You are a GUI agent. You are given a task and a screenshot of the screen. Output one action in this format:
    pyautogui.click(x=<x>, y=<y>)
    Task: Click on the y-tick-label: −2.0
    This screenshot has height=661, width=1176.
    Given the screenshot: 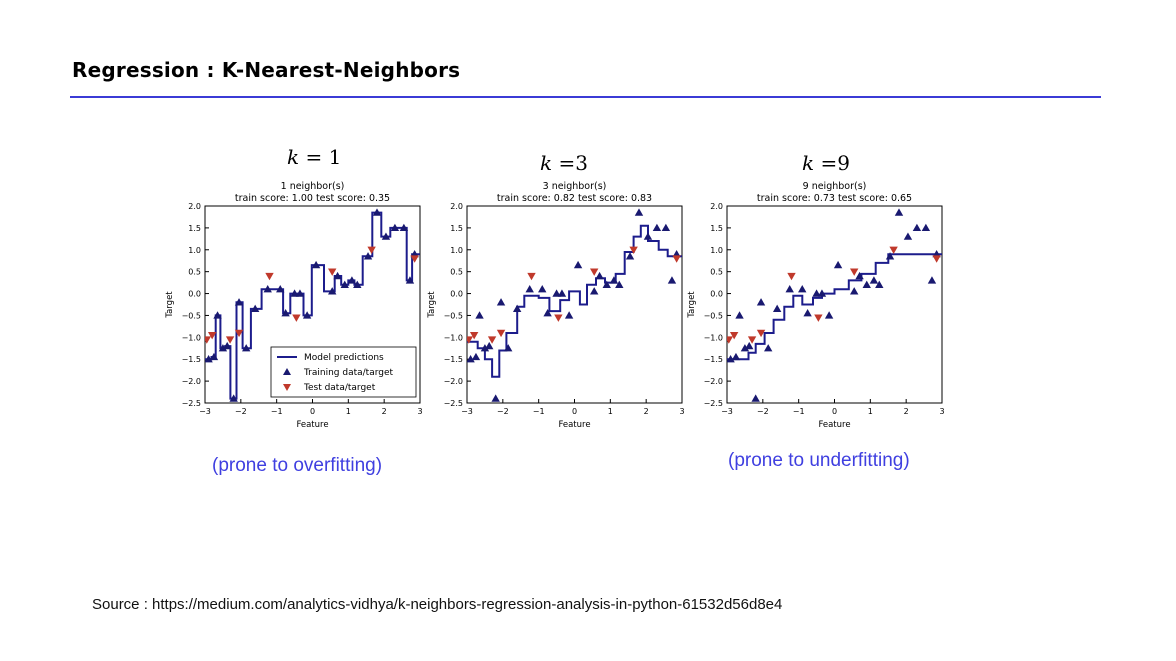 What is the action you would take?
    pyautogui.click(x=713, y=381)
    